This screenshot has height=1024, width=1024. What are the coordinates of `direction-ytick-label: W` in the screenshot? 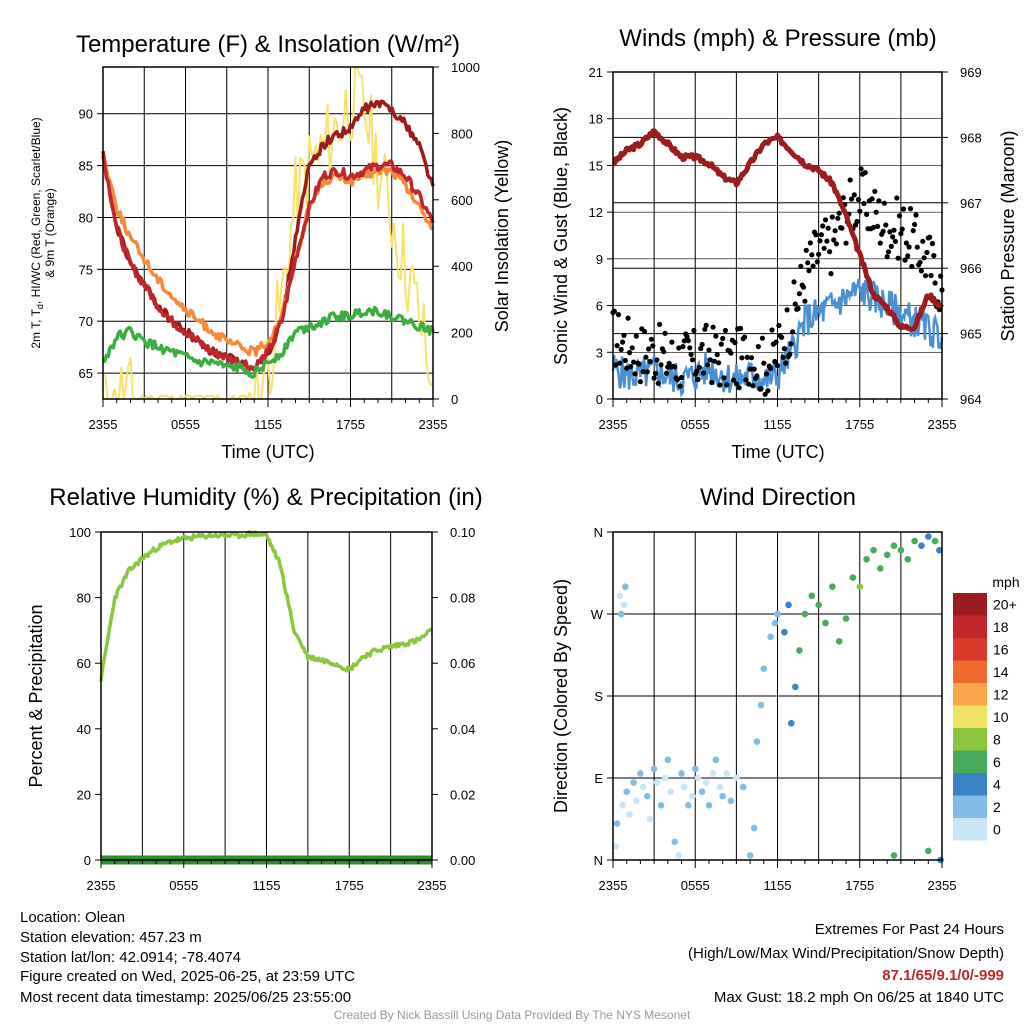 It's located at (597, 614).